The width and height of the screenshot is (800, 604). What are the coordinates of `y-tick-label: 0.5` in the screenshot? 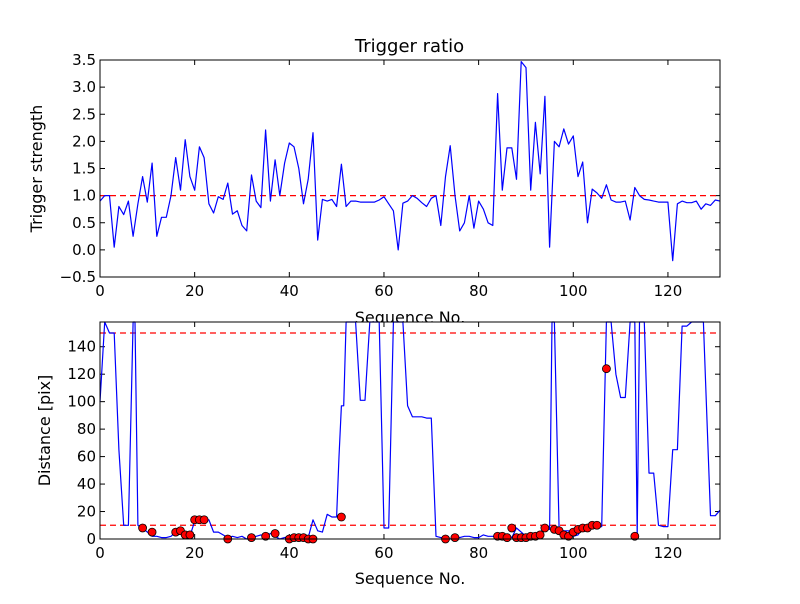 It's located at (84, 223).